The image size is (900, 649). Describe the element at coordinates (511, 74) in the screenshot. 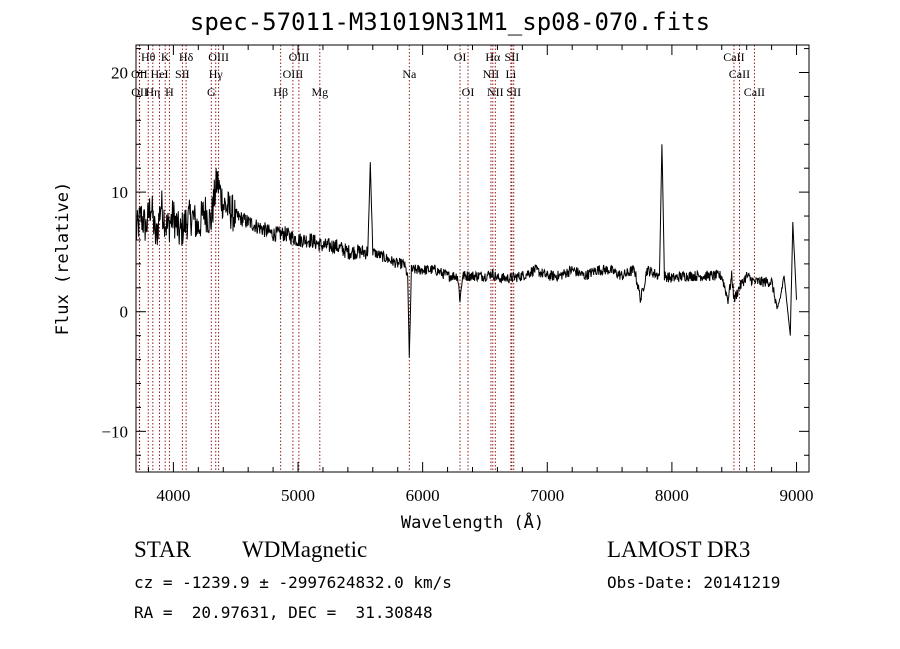

I see `line-label: Li` at that location.